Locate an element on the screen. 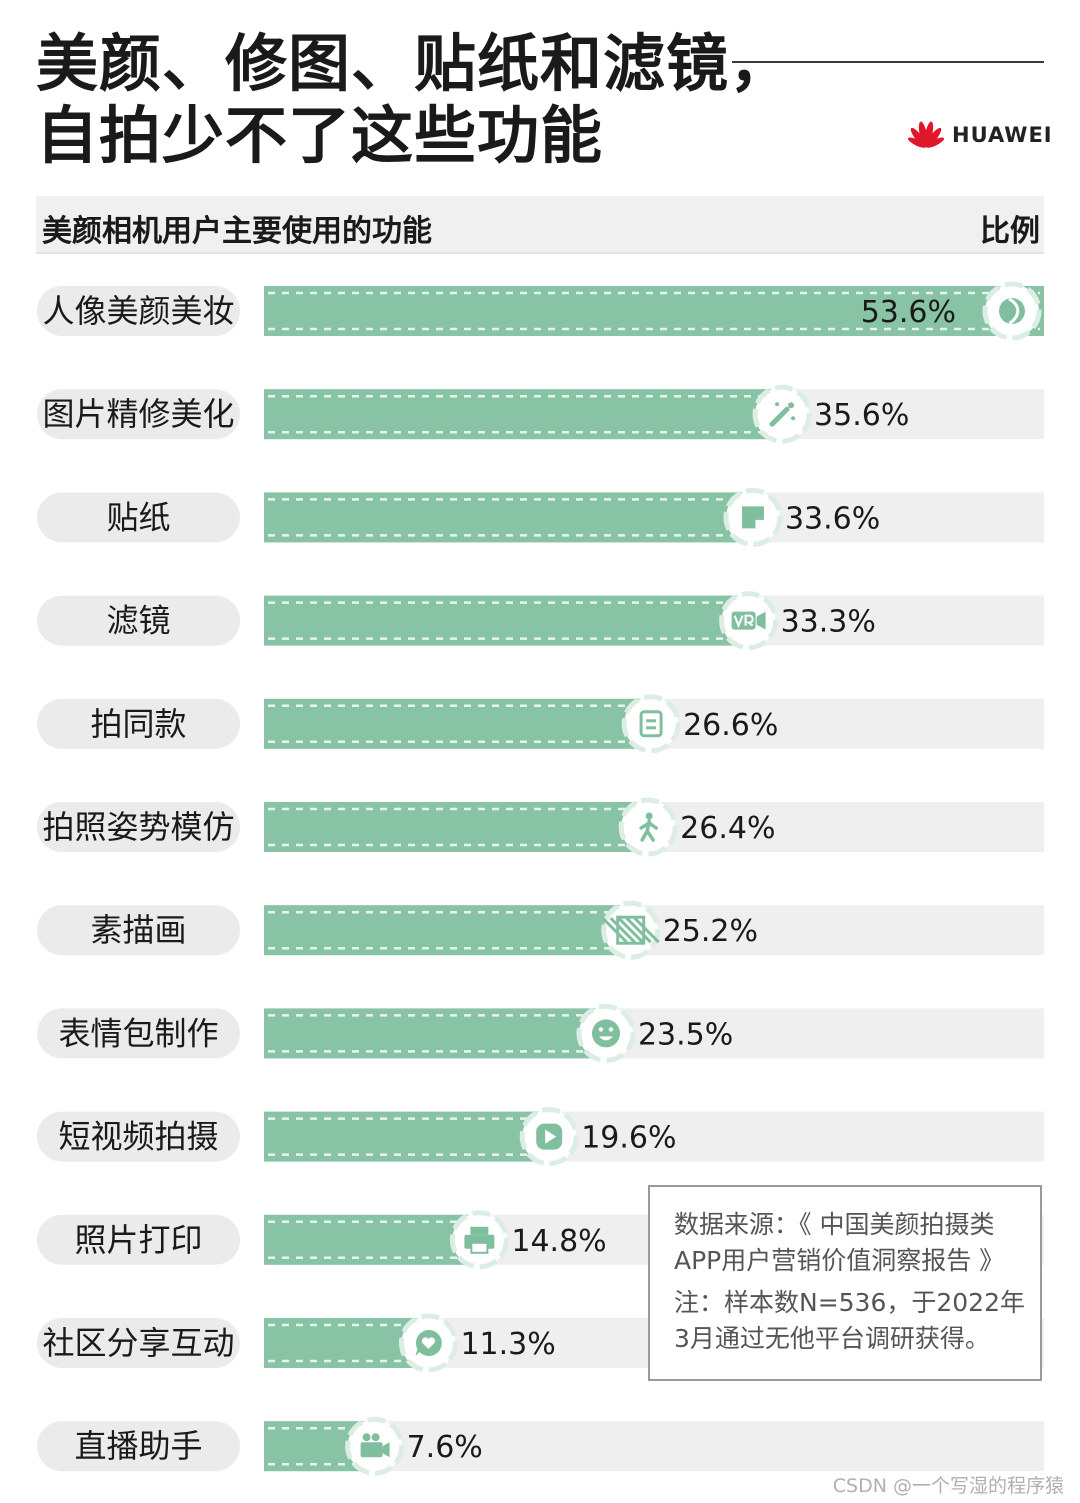 The height and width of the screenshot is (1503, 1080). page-title: 美颜、修图、贴纸和滤镜， 自拍少不了这些功能 is located at coordinates (414, 100).